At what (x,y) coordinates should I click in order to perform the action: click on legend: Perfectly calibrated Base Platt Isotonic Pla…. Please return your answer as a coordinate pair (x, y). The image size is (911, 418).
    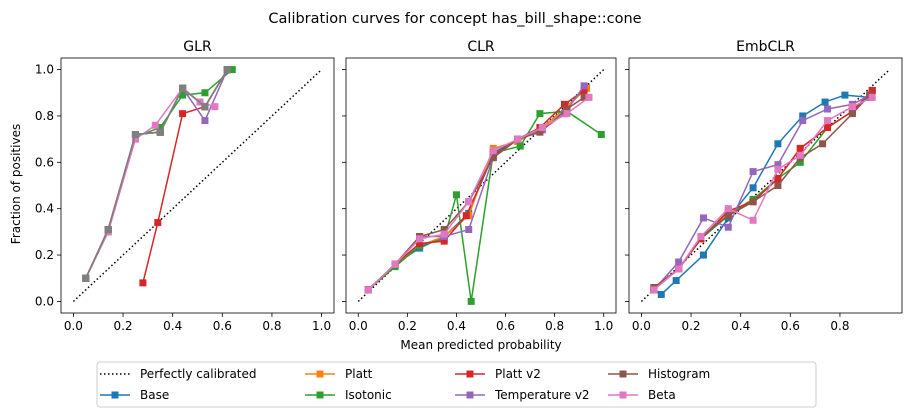
    Looking at the image, I should click on (456, 384).